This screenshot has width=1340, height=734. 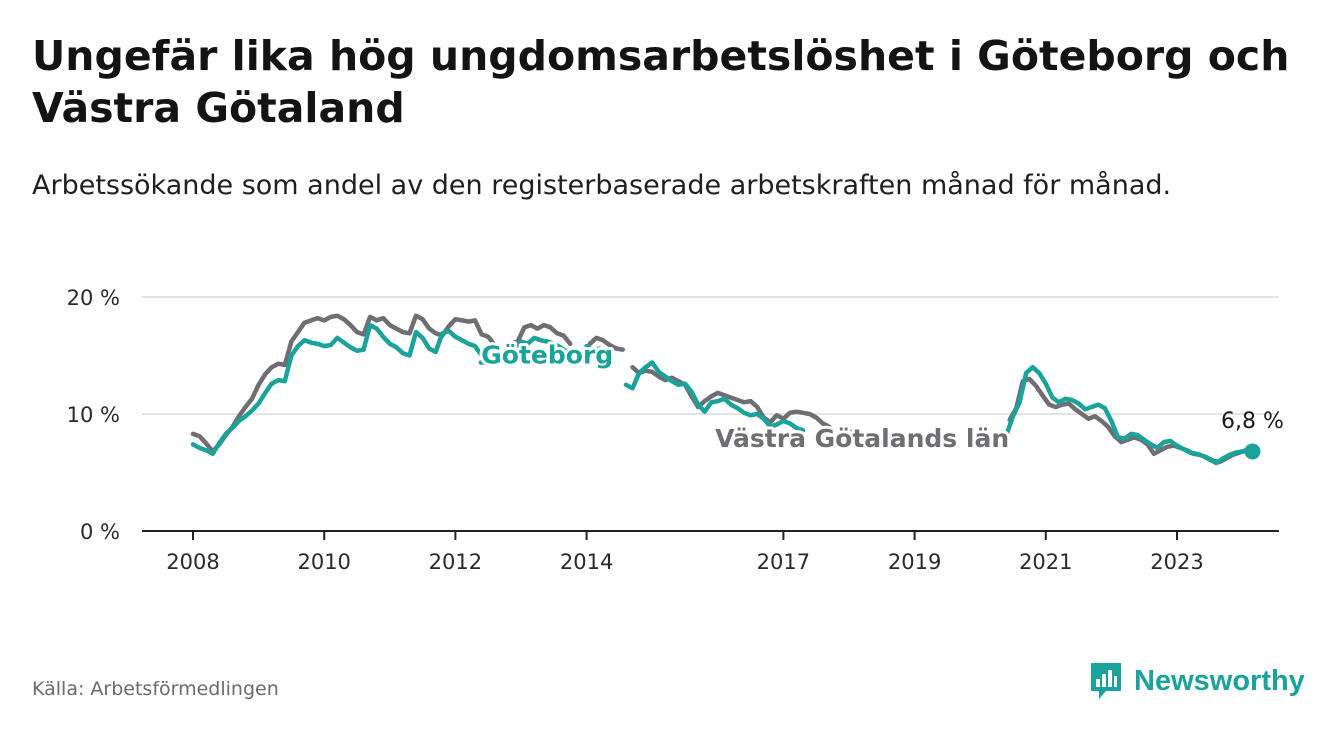 I want to click on annotations: Göteborg Västra Götalands län 6,8 %, so click(x=881, y=399).